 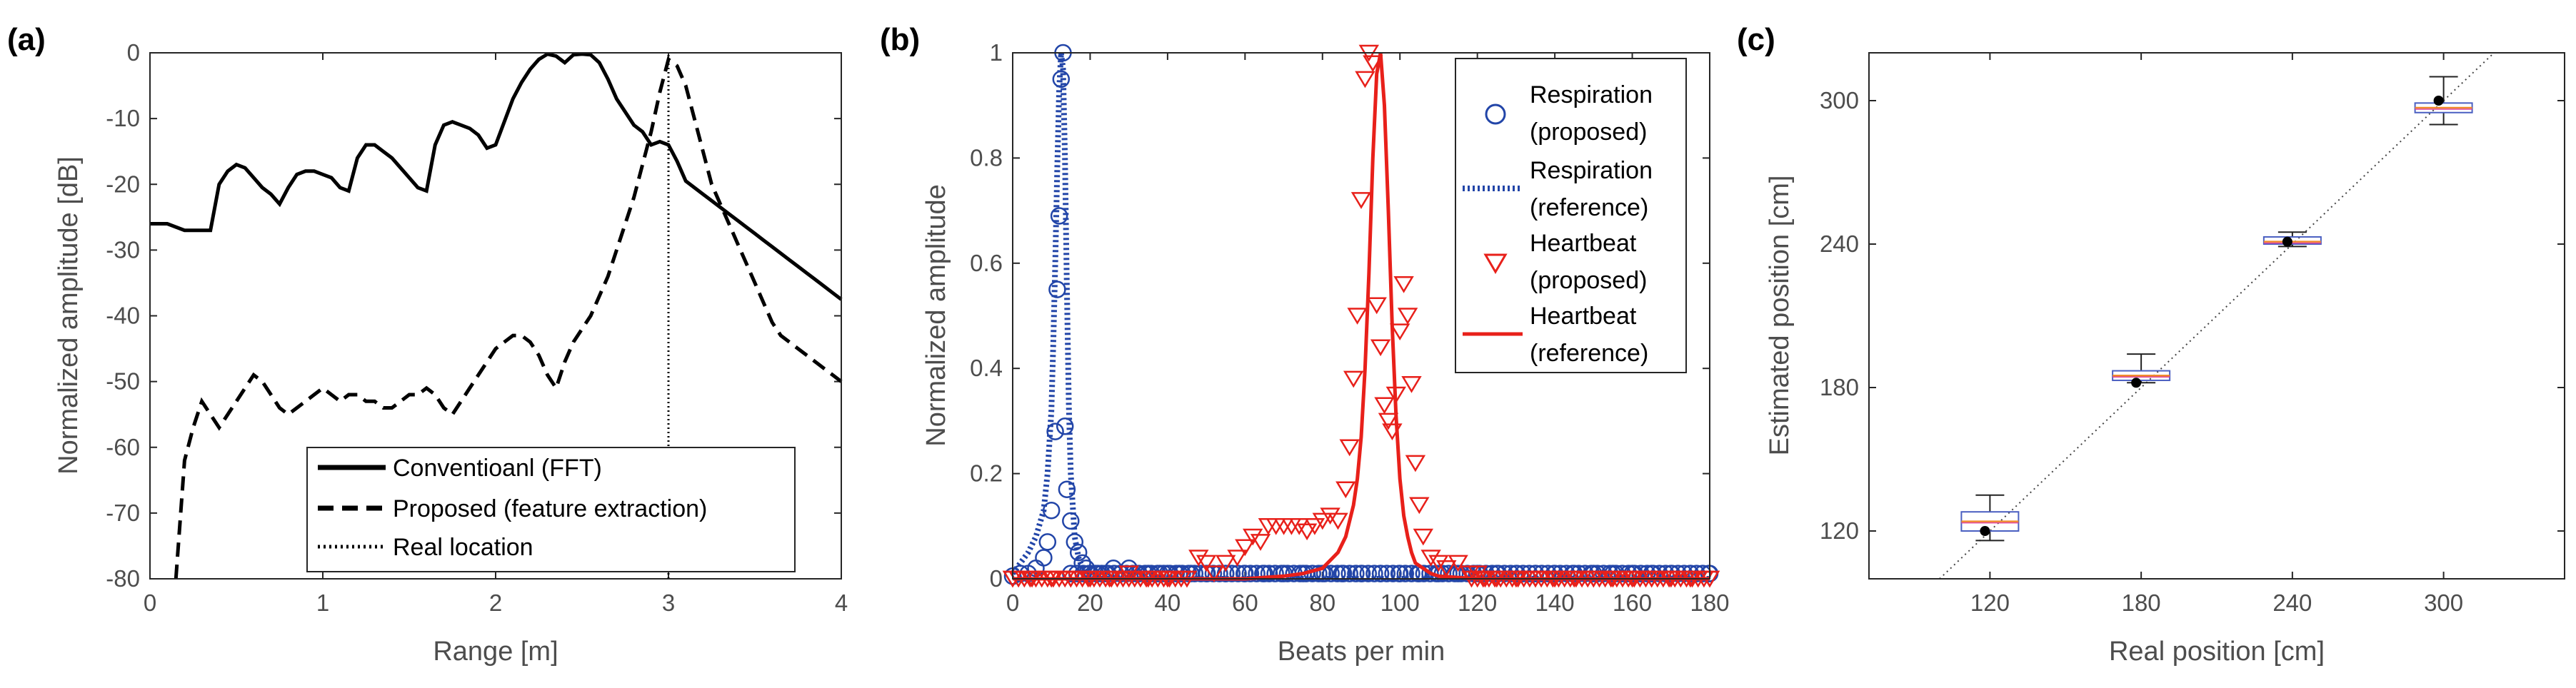 What do you see at coordinates (69, 315) in the screenshot?
I see `panel-a-y-axis-label: Normalized amplitude [dB]` at bounding box center [69, 315].